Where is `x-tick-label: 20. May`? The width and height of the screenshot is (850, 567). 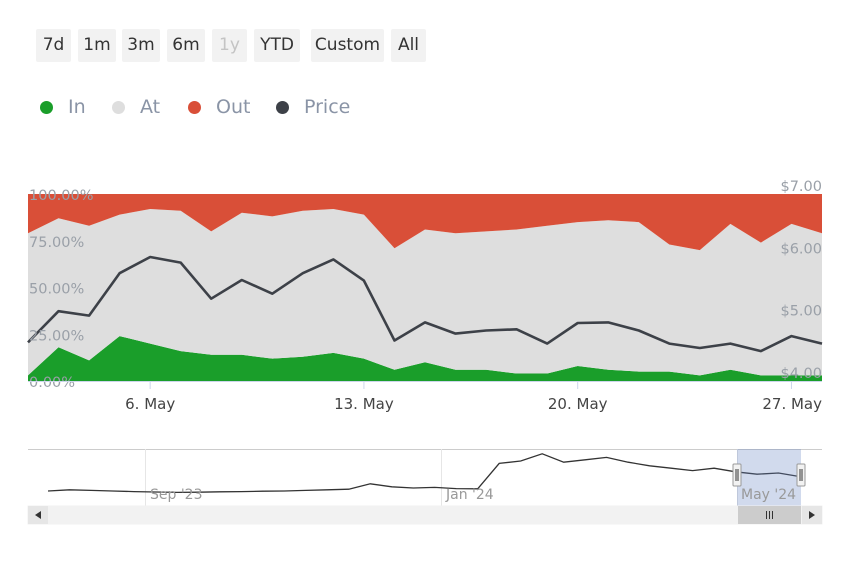 x-tick-label: 20. May is located at coordinates (578, 404).